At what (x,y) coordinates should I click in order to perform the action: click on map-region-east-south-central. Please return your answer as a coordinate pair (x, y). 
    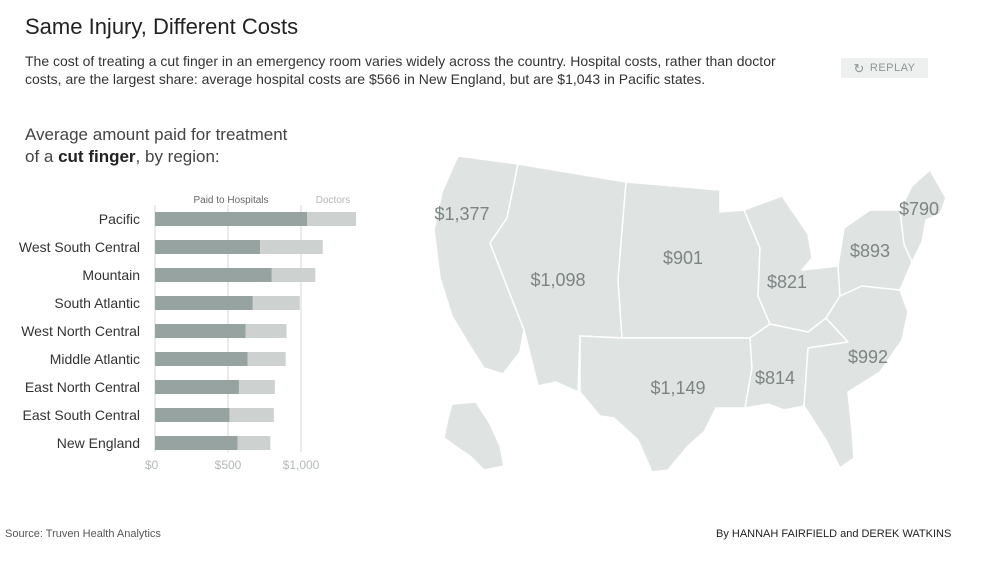
    Looking at the image, I should click on (796, 364).